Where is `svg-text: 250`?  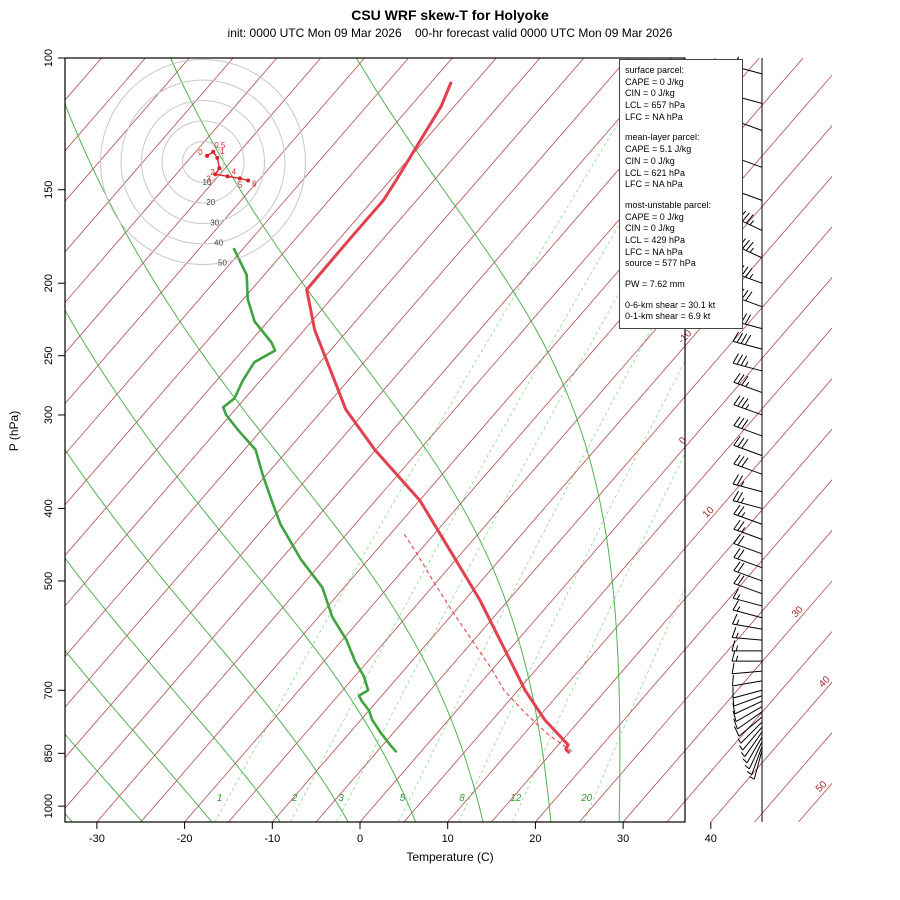
svg-text: 250 is located at coordinates (49, 356).